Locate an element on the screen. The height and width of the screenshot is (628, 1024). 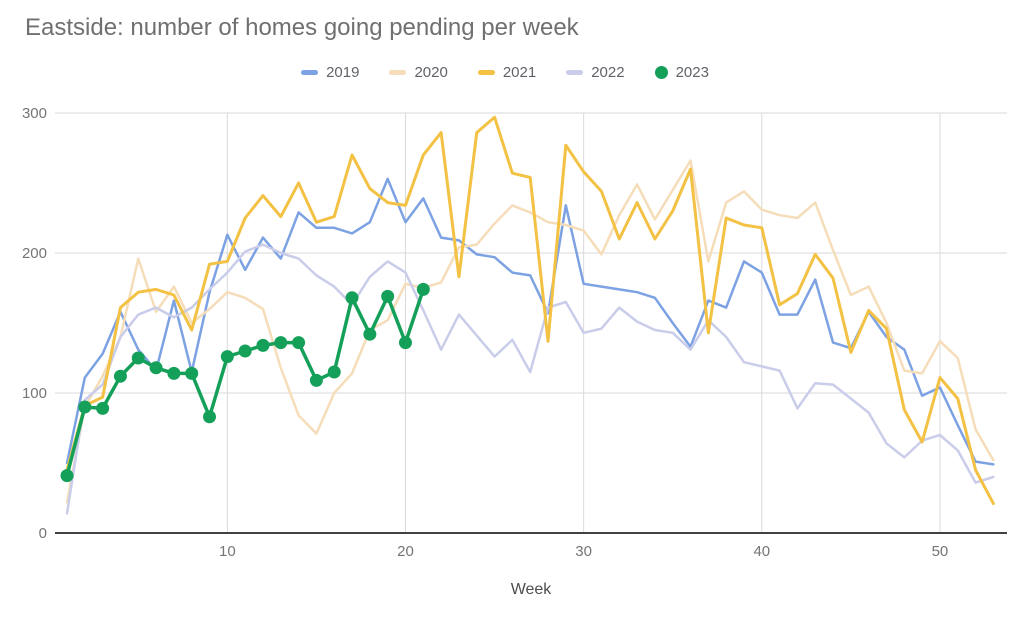
x-axis-title: Week is located at coordinates (531, 589).